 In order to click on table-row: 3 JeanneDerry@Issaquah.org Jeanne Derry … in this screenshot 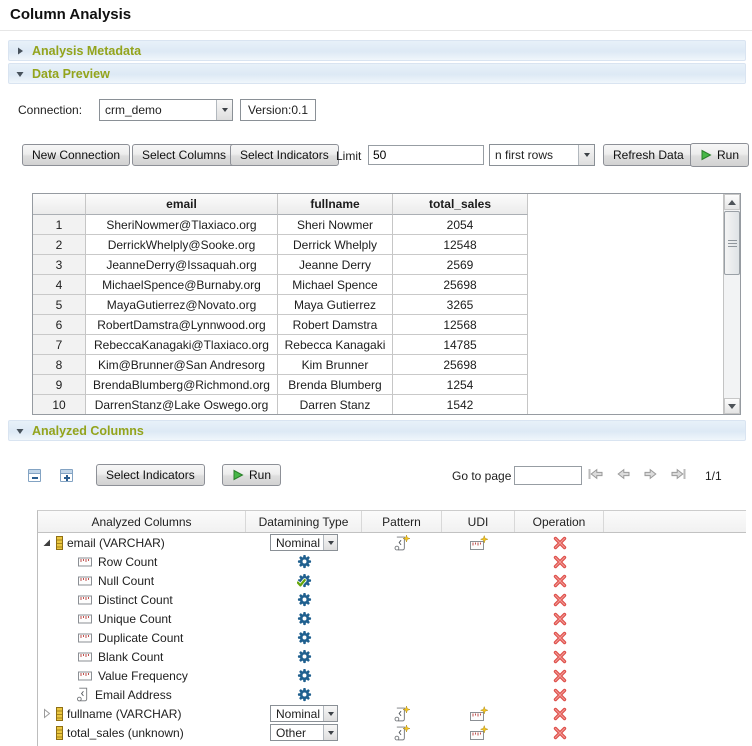, I will do `click(386, 265)`.